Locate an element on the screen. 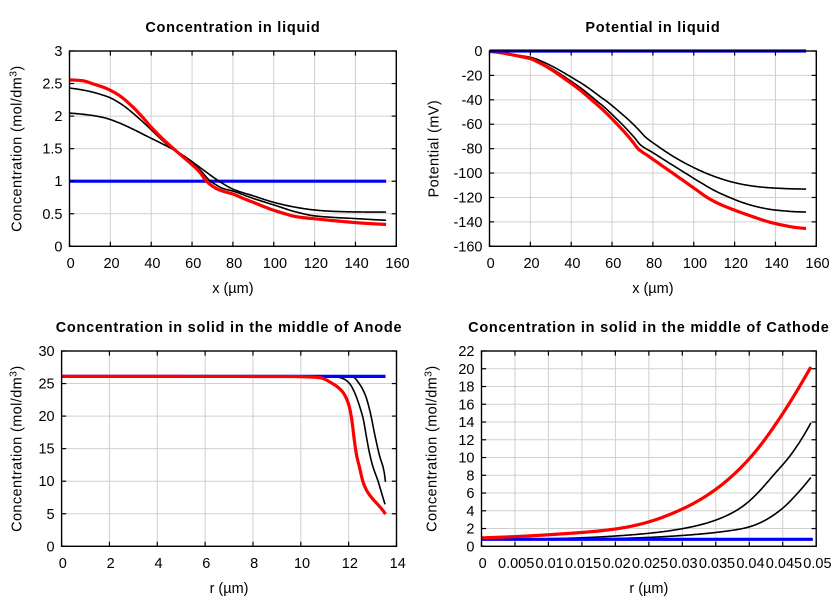  svg-text: 16 is located at coordinates (466, 405).